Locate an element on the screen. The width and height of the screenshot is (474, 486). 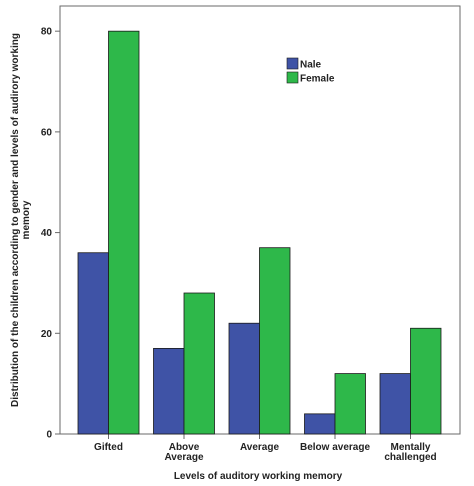
y-tick-label: 80 is located at coordinates (47, 32).